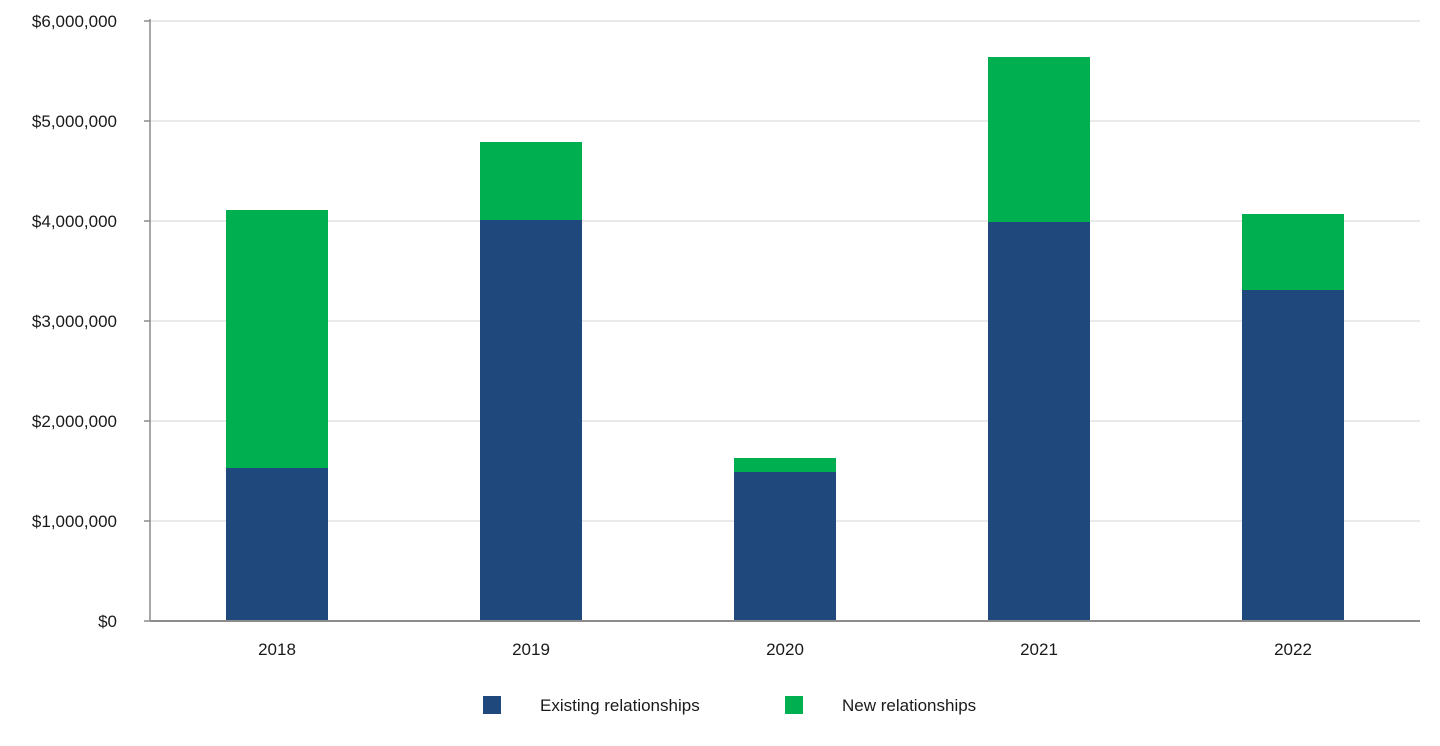  Describe the element at coordinates (107, 621) in the screenshot. I see `y-tick-label: $0` at that location.